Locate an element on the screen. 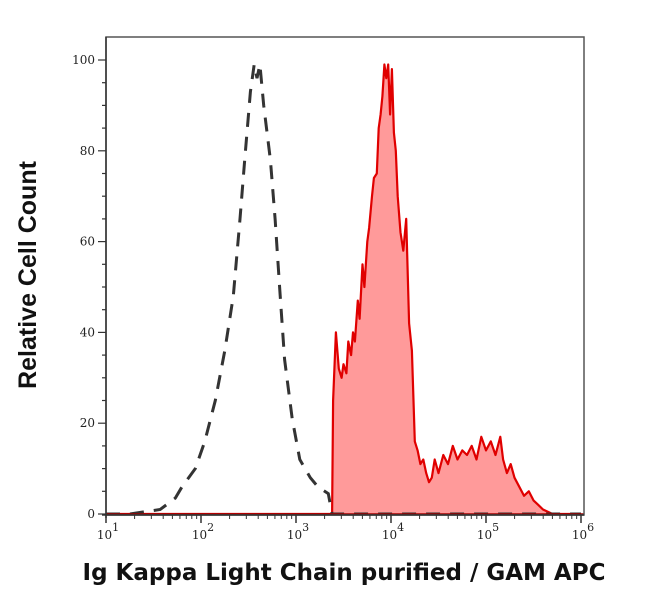  y-tick-label: 40 is located at coordinates (87, 332).